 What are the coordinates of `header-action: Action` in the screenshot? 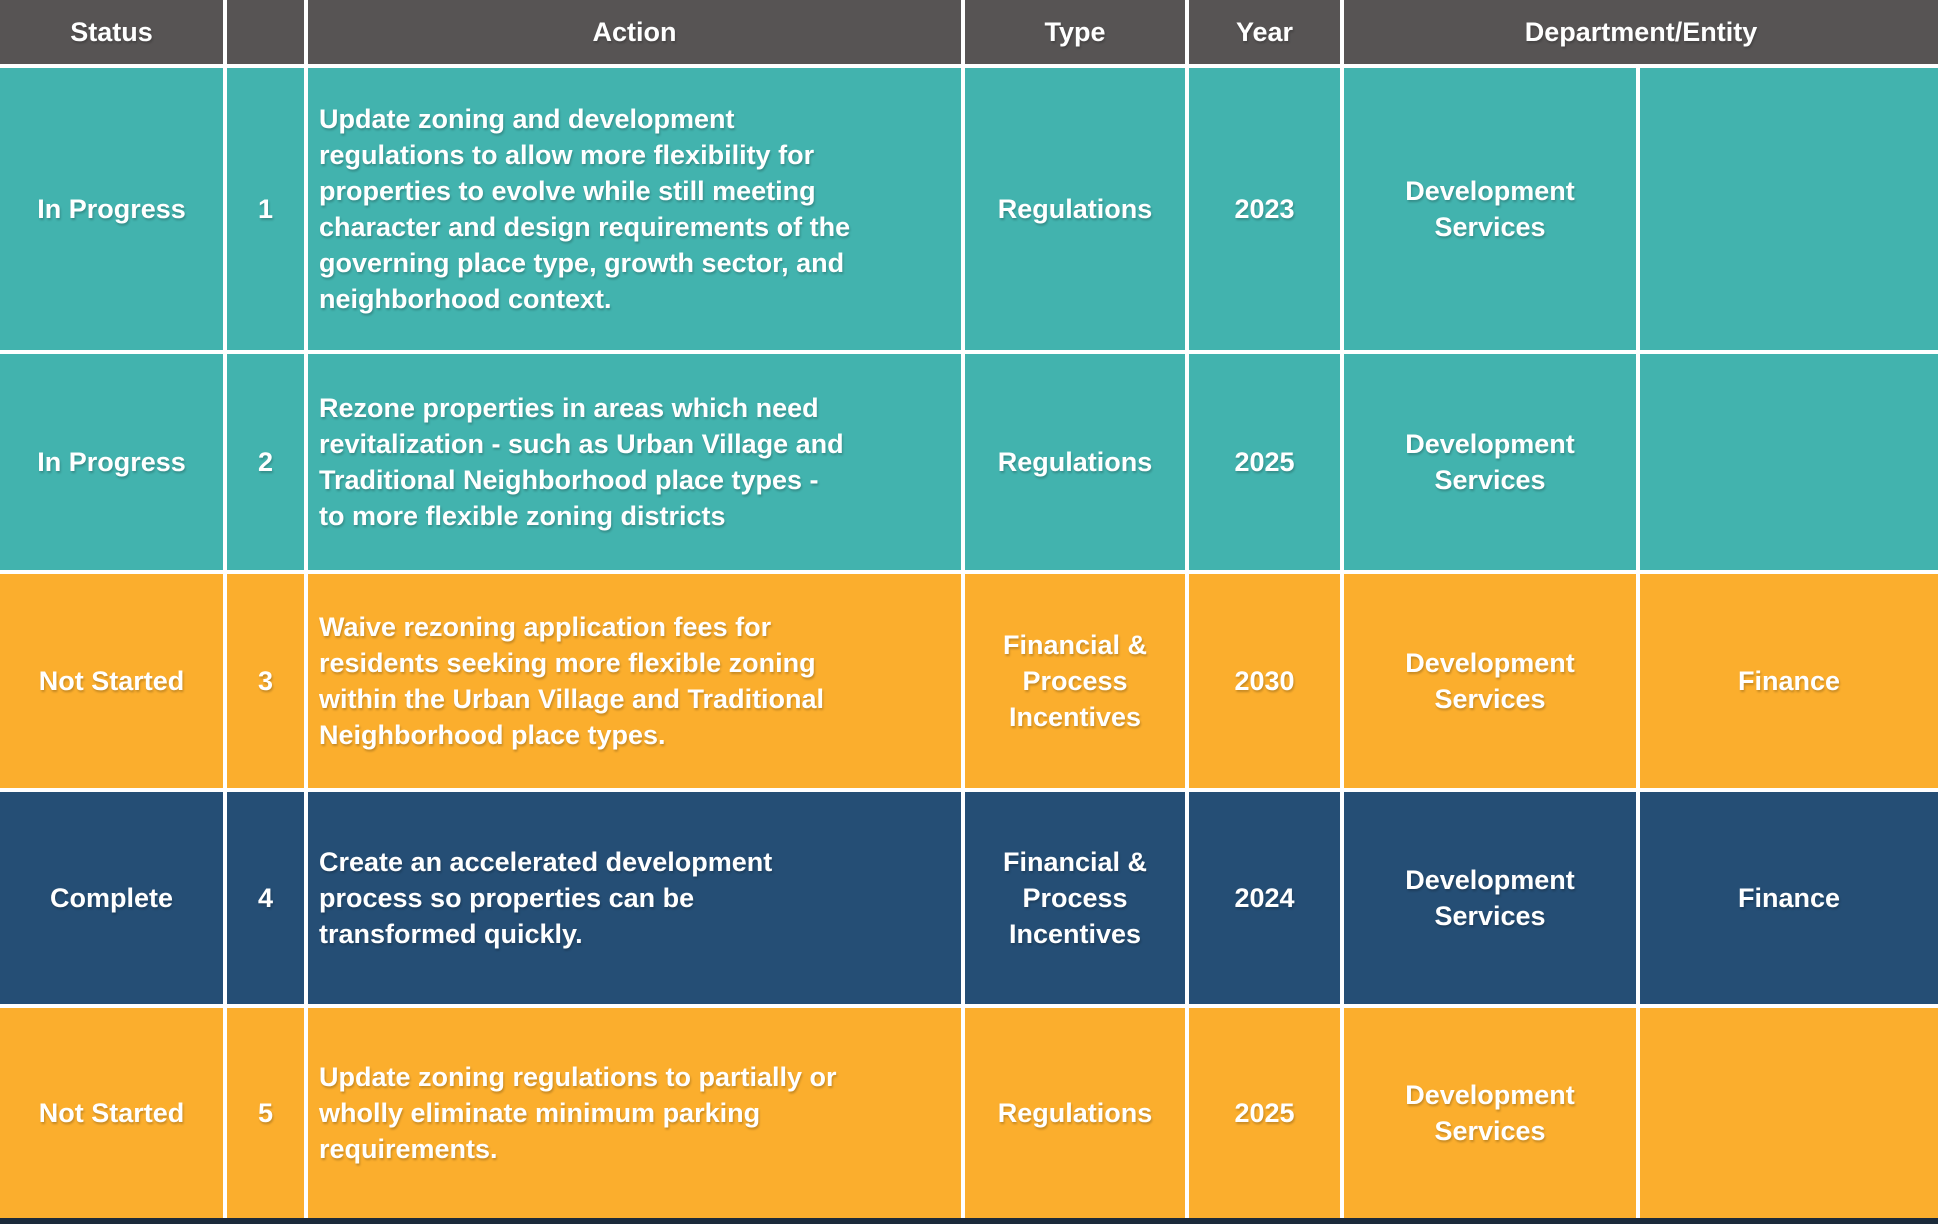 It's located at (634, 32).